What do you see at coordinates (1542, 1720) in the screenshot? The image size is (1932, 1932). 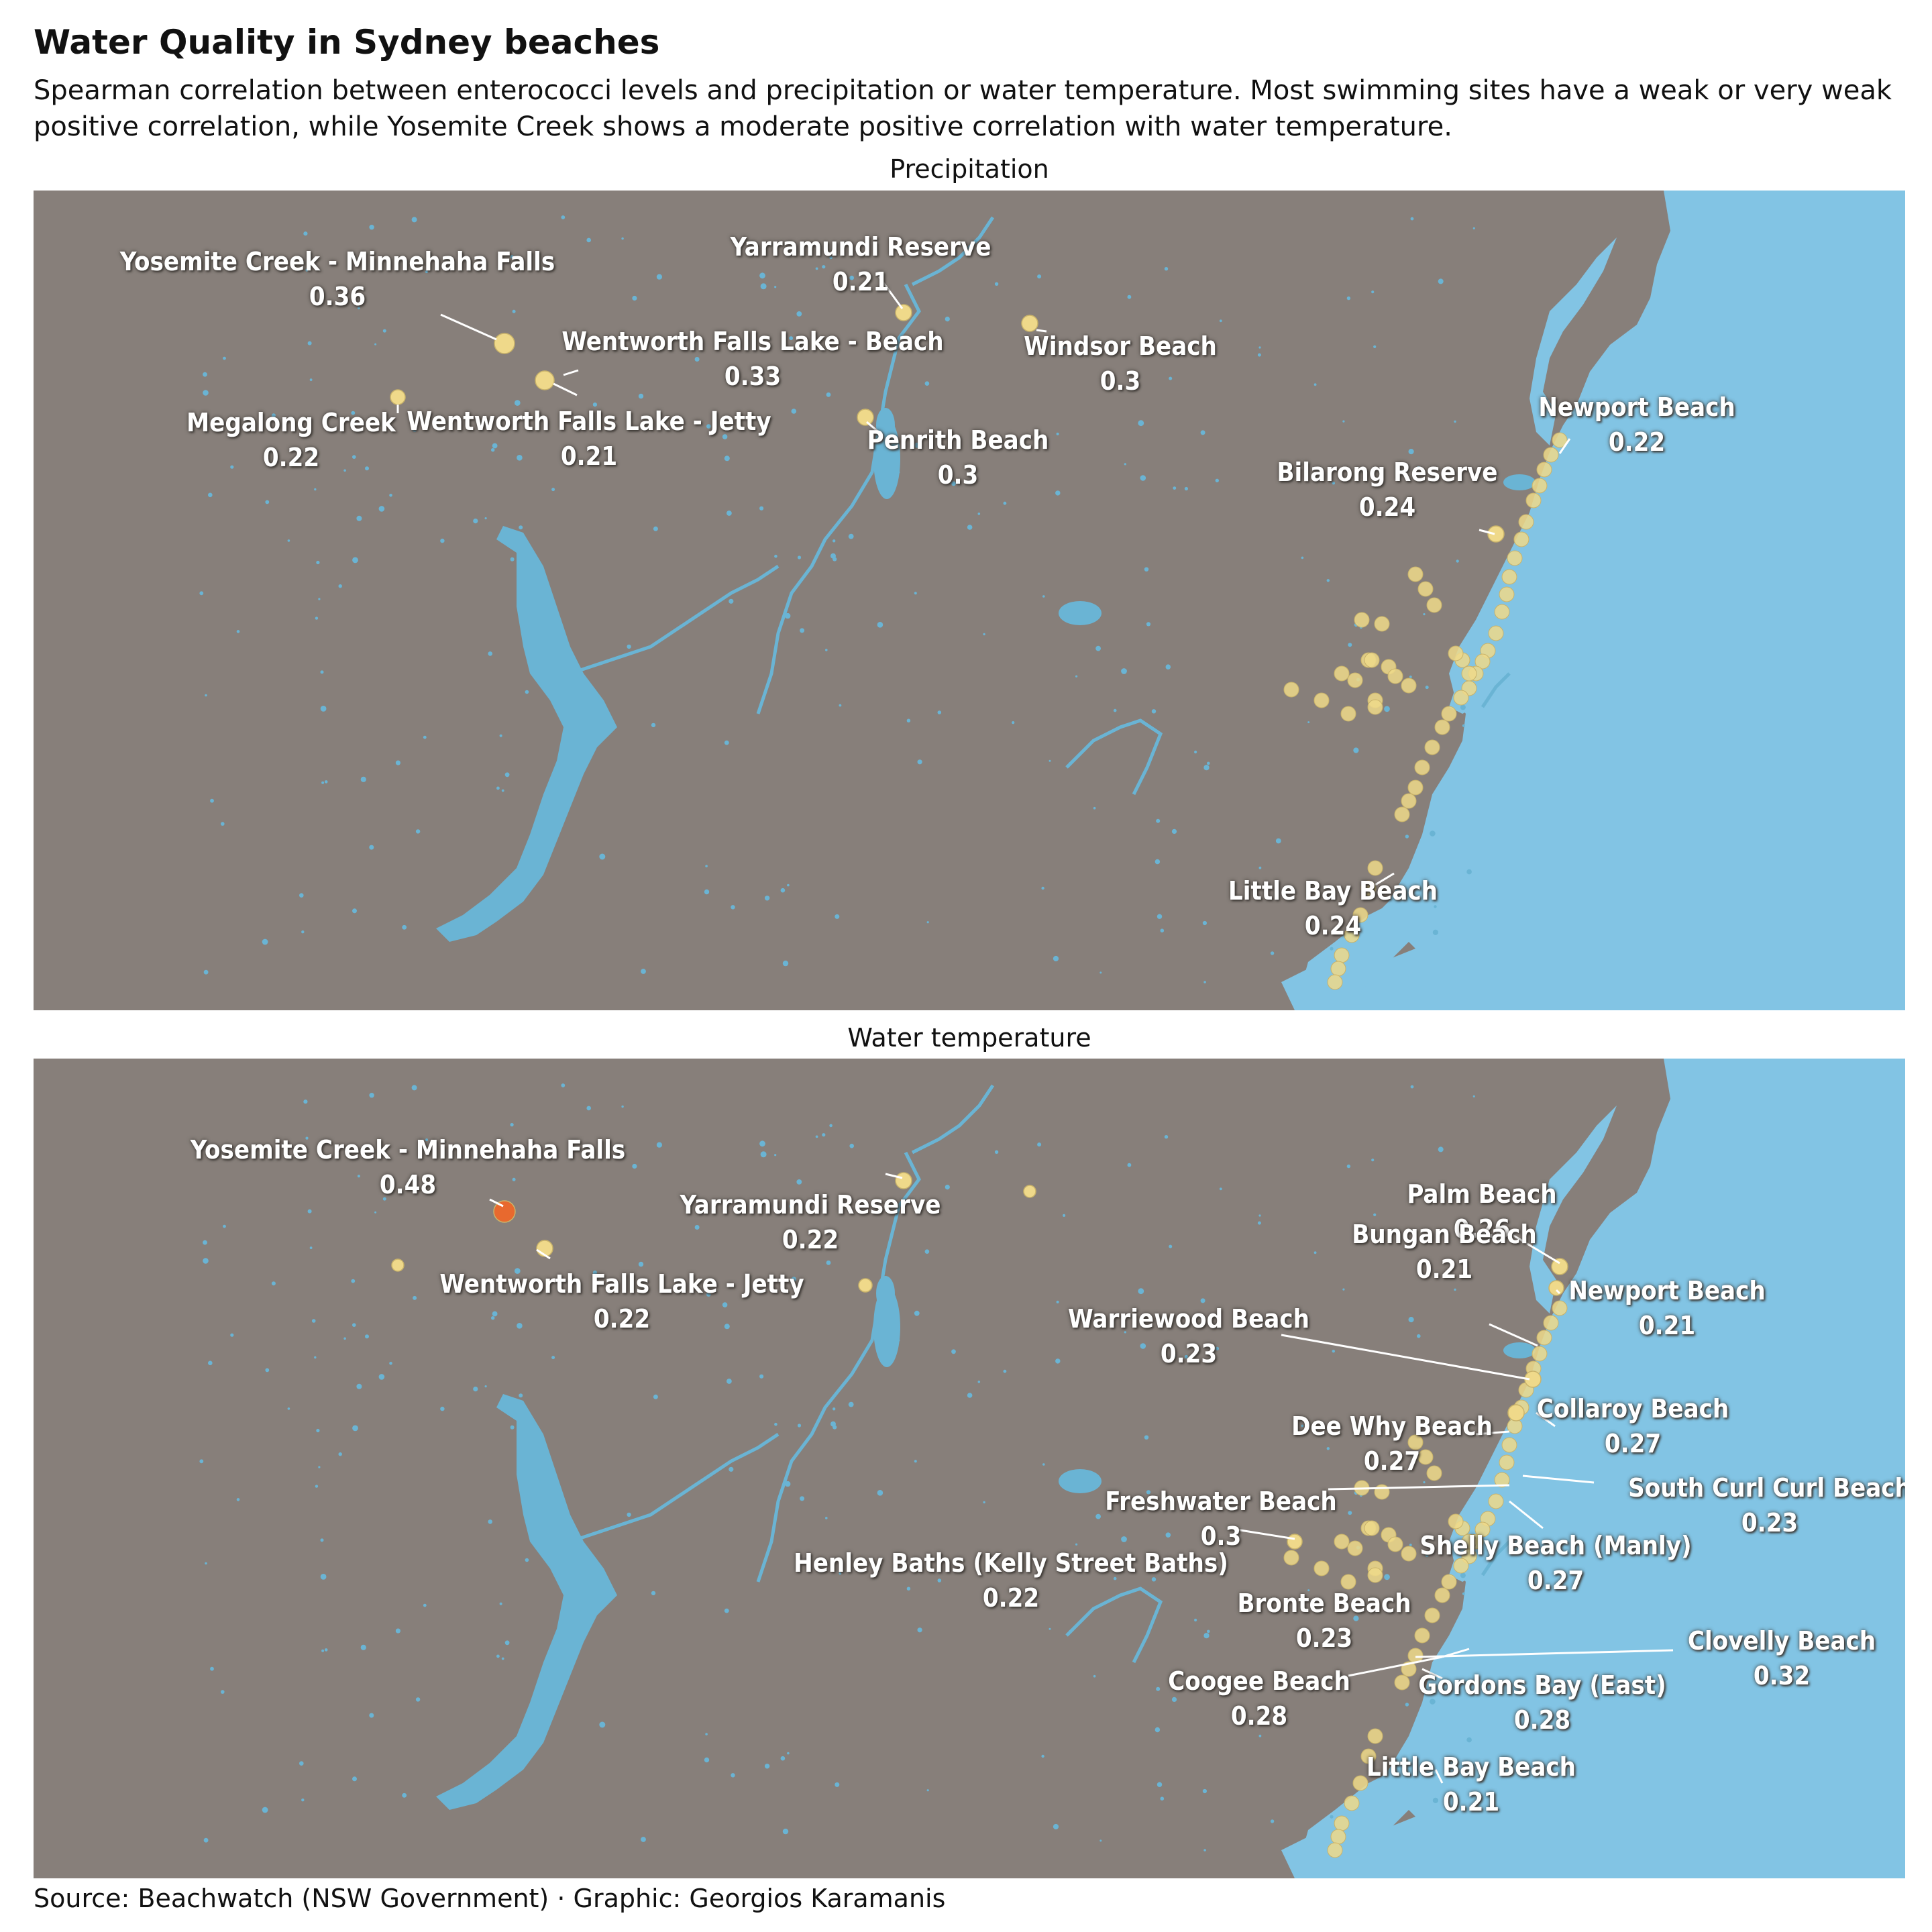 I see `site-label-value: 0.28` at bounding box center [1542, 1720].